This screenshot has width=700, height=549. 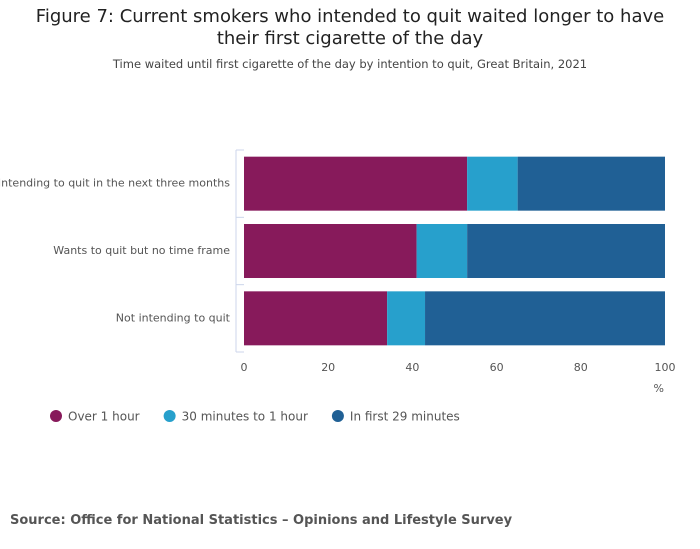 I want to click on x-tick-label: 20, so click(x=328, y=367).